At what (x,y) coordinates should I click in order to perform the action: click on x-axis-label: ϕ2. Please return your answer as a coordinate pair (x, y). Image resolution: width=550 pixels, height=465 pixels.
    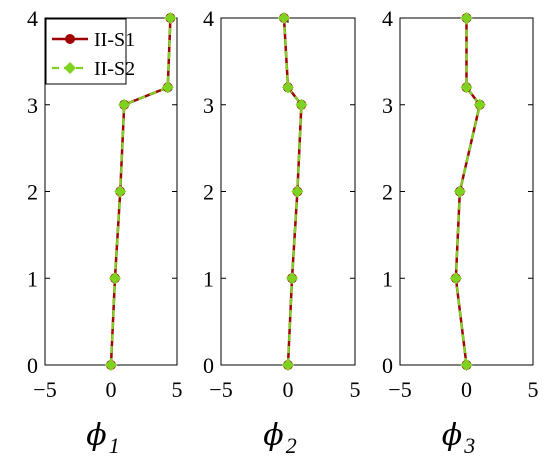
    Looking at the image, I should click on (279, 438).